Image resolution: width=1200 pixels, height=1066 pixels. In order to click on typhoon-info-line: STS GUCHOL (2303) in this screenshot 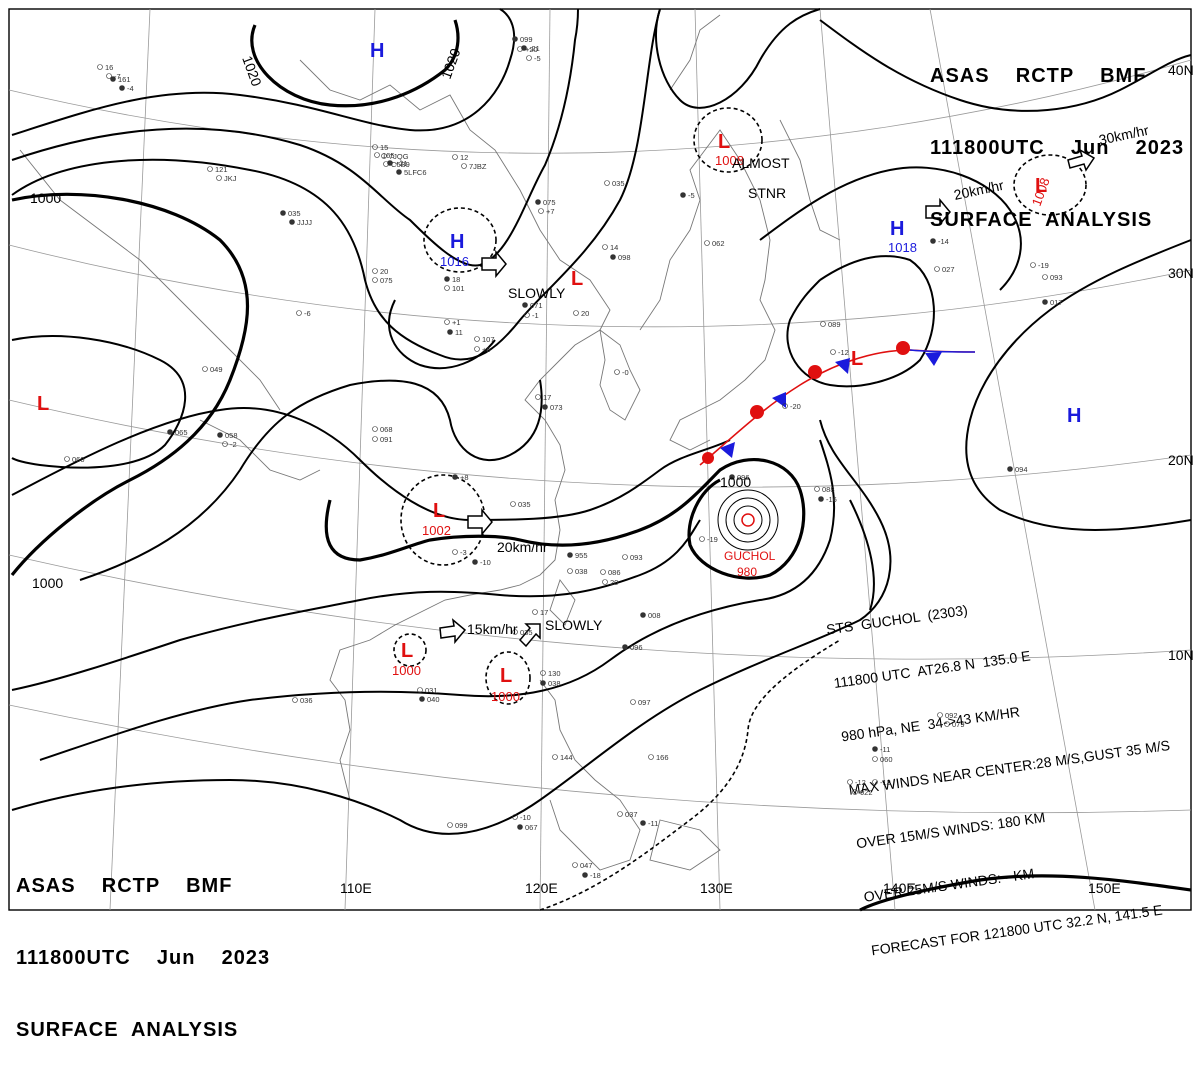, I will do `click(897, 619)`.